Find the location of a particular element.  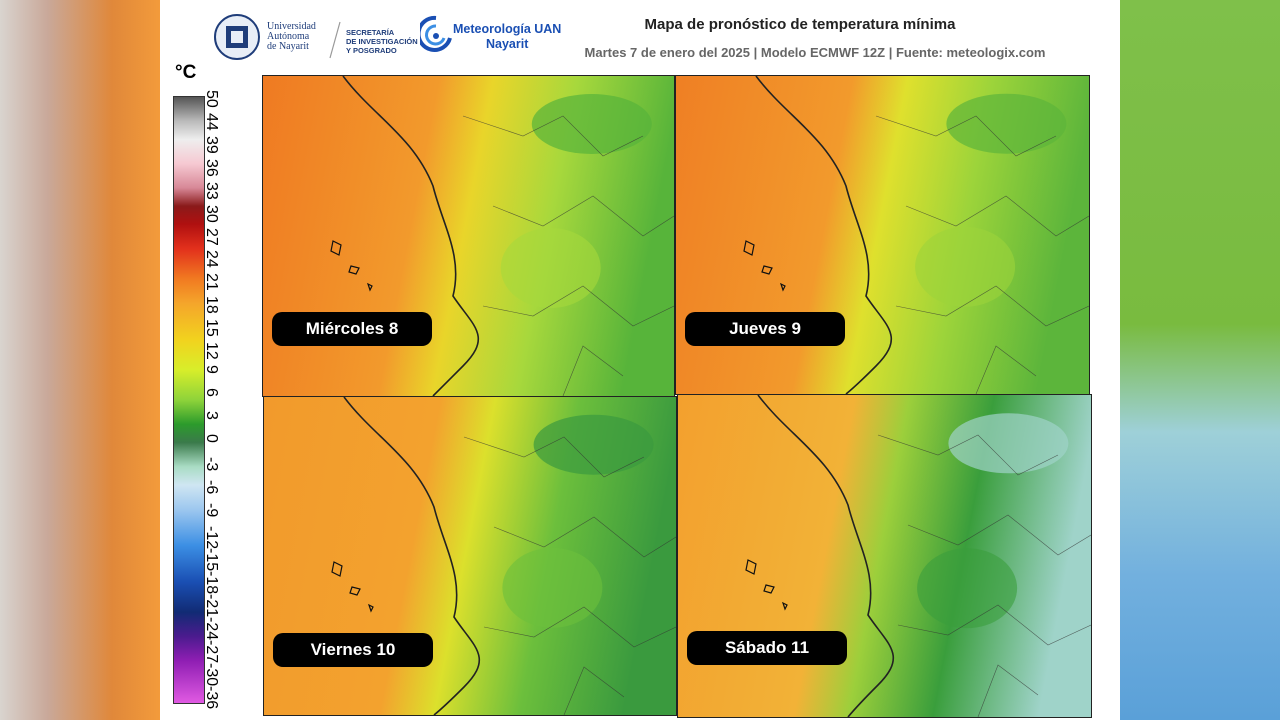

logo-line: Autónoma is located at coordinates (288, 36).